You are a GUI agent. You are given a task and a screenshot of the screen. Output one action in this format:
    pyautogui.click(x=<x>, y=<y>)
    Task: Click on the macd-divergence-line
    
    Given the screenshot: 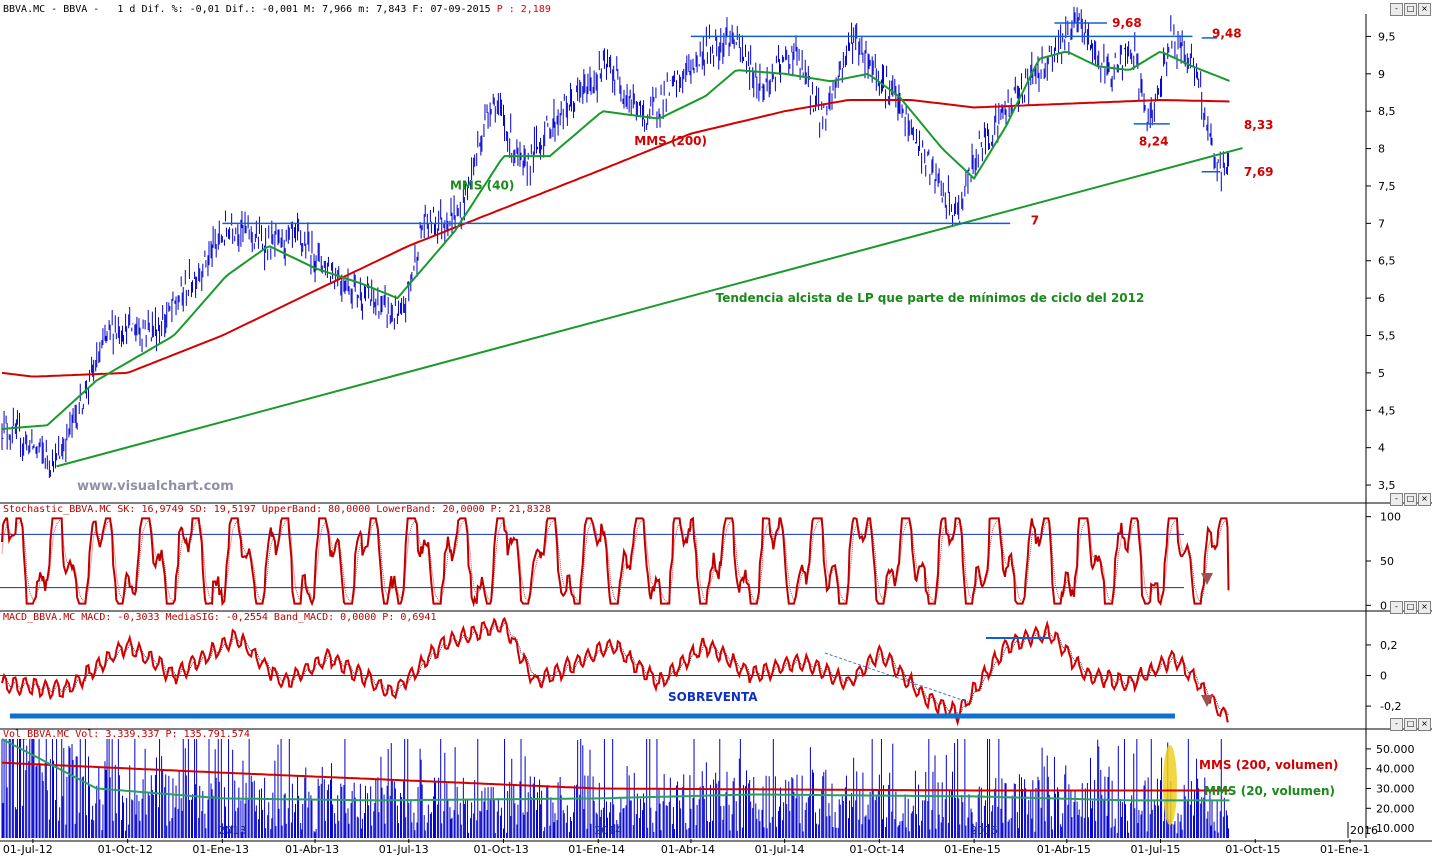 What is the action you would take?
    pyautogui.click(x=896, y=677)
    